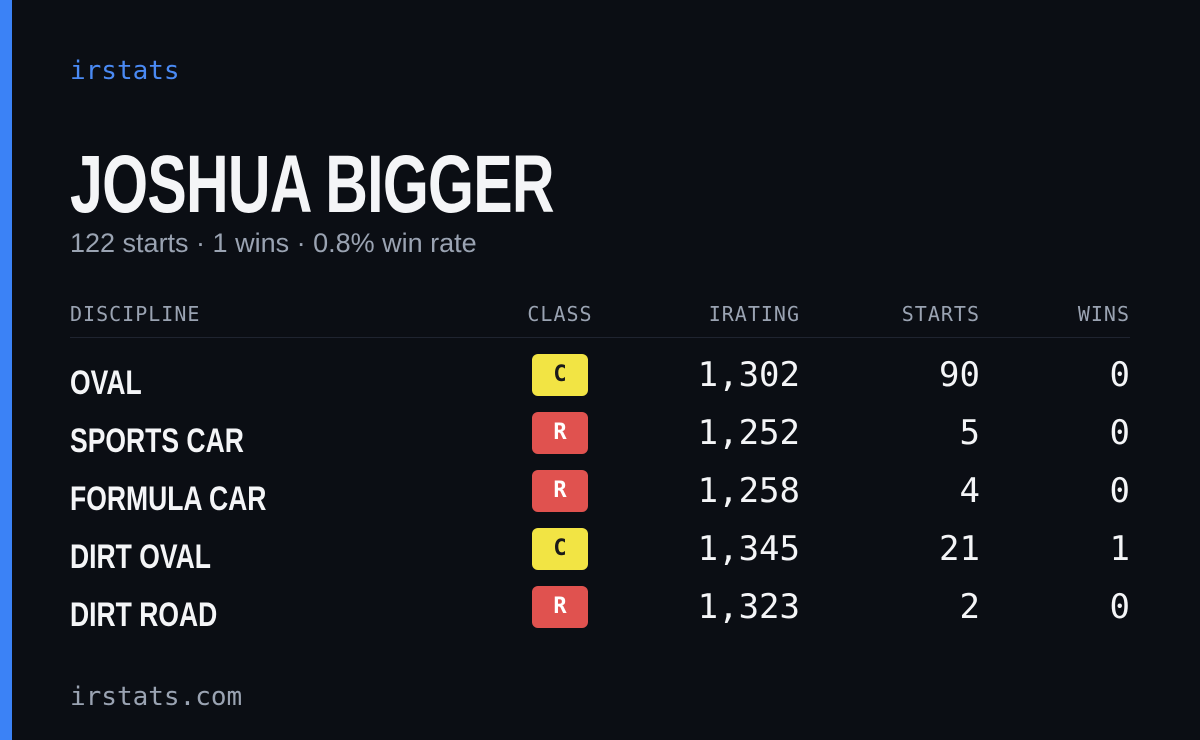  What do you see at coordinates (754, 314) in the screenshot?
I see `column-header: IRATING` at bounding box center [754, 314].